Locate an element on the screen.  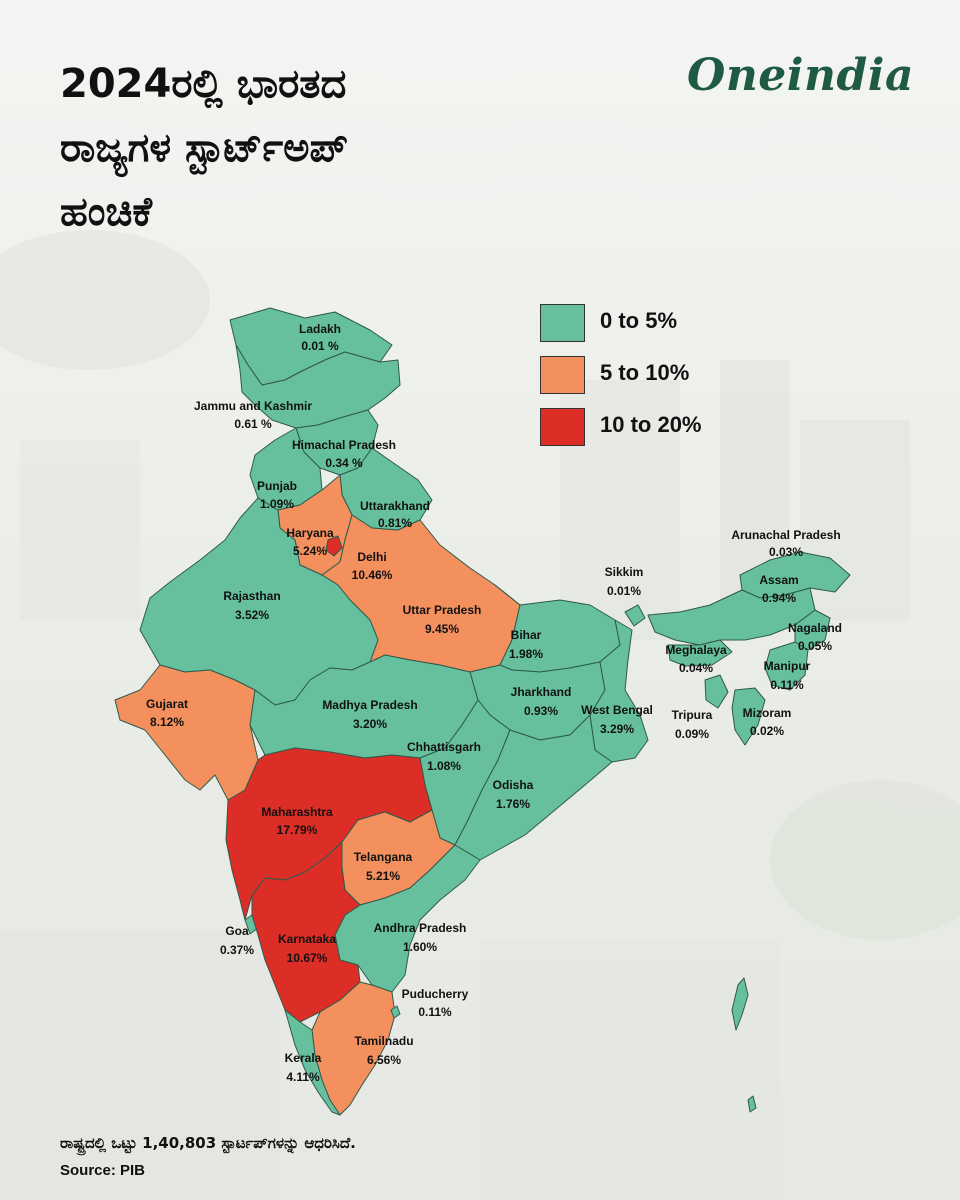
label-manipur-name: Manipur is located at coordinates (787, 666).